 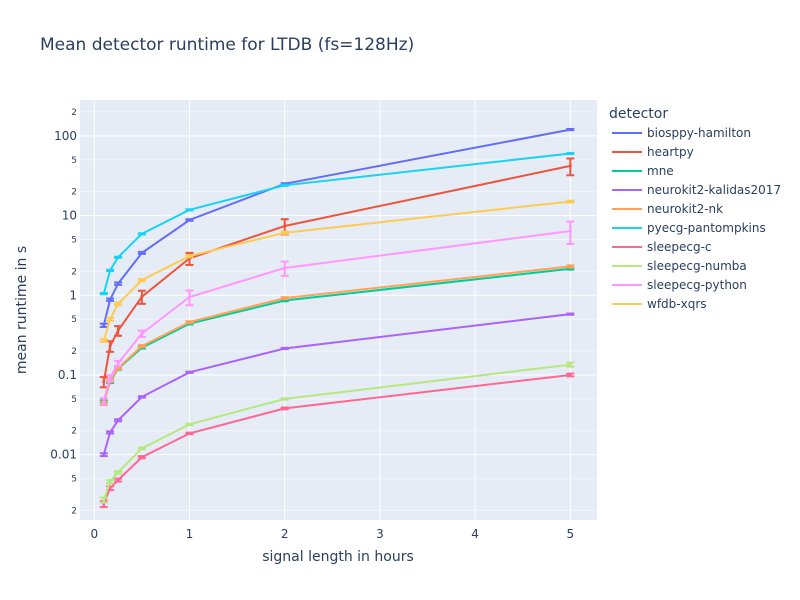 I want to click on series-neurokit2-kalidas2017, so click(x=337, y=385).